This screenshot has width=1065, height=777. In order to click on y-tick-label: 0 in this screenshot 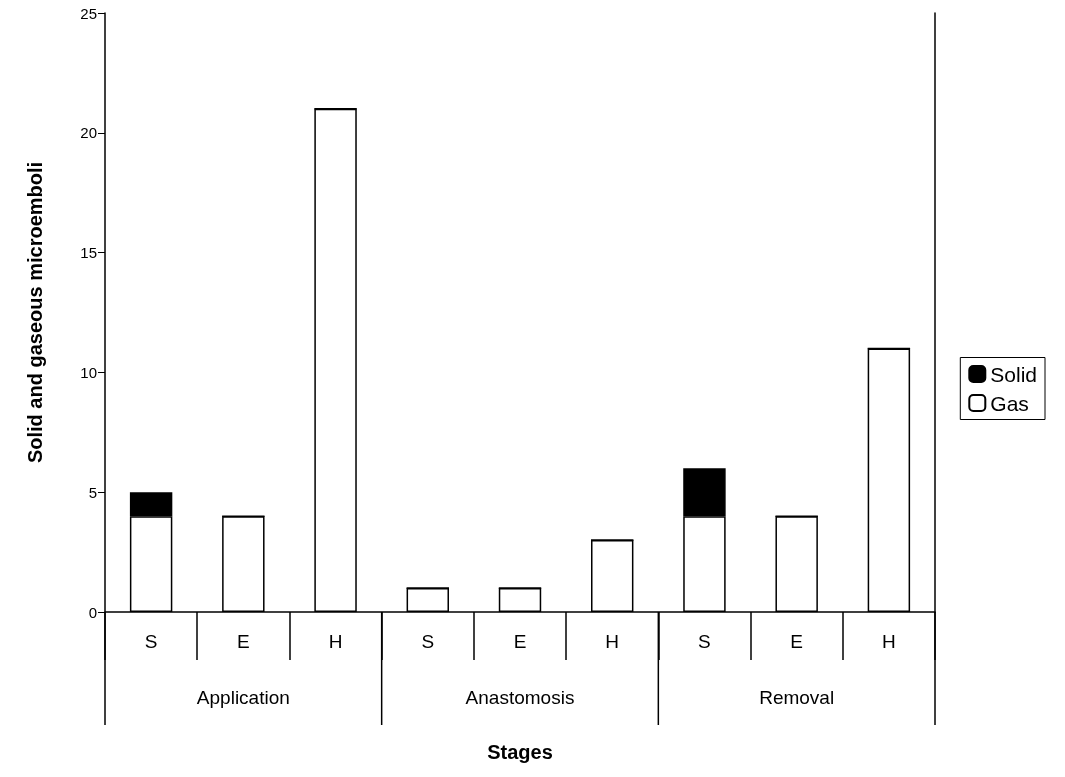, I will do `click(92, 612)`.